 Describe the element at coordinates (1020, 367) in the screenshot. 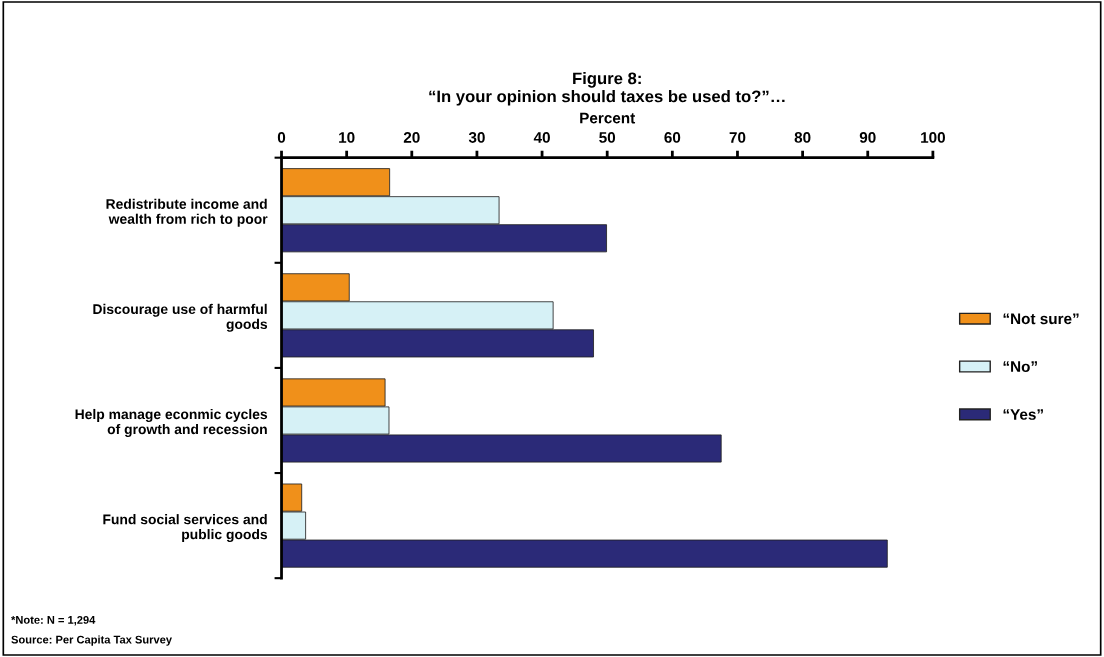

I see `legend-label: “No”` at that location.